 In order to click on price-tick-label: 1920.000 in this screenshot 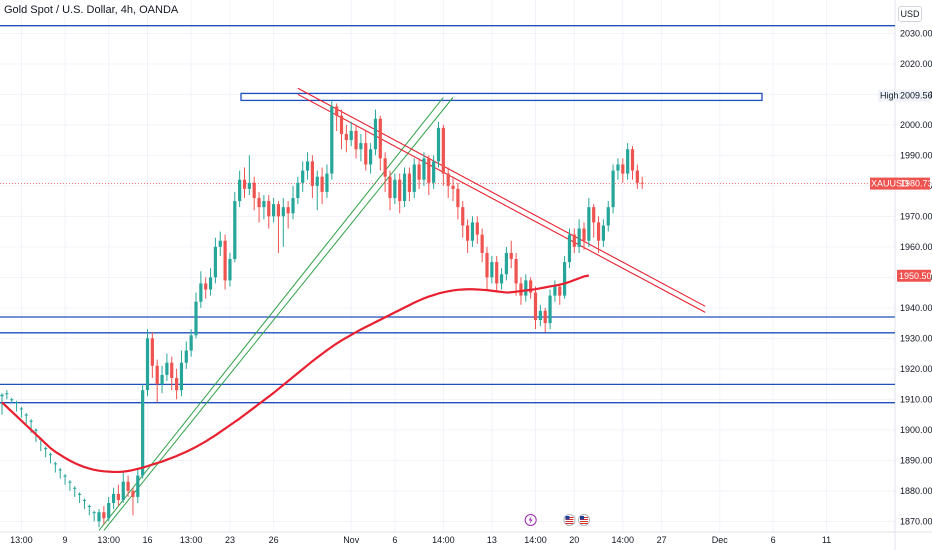, I will do `click(916, 369)`.